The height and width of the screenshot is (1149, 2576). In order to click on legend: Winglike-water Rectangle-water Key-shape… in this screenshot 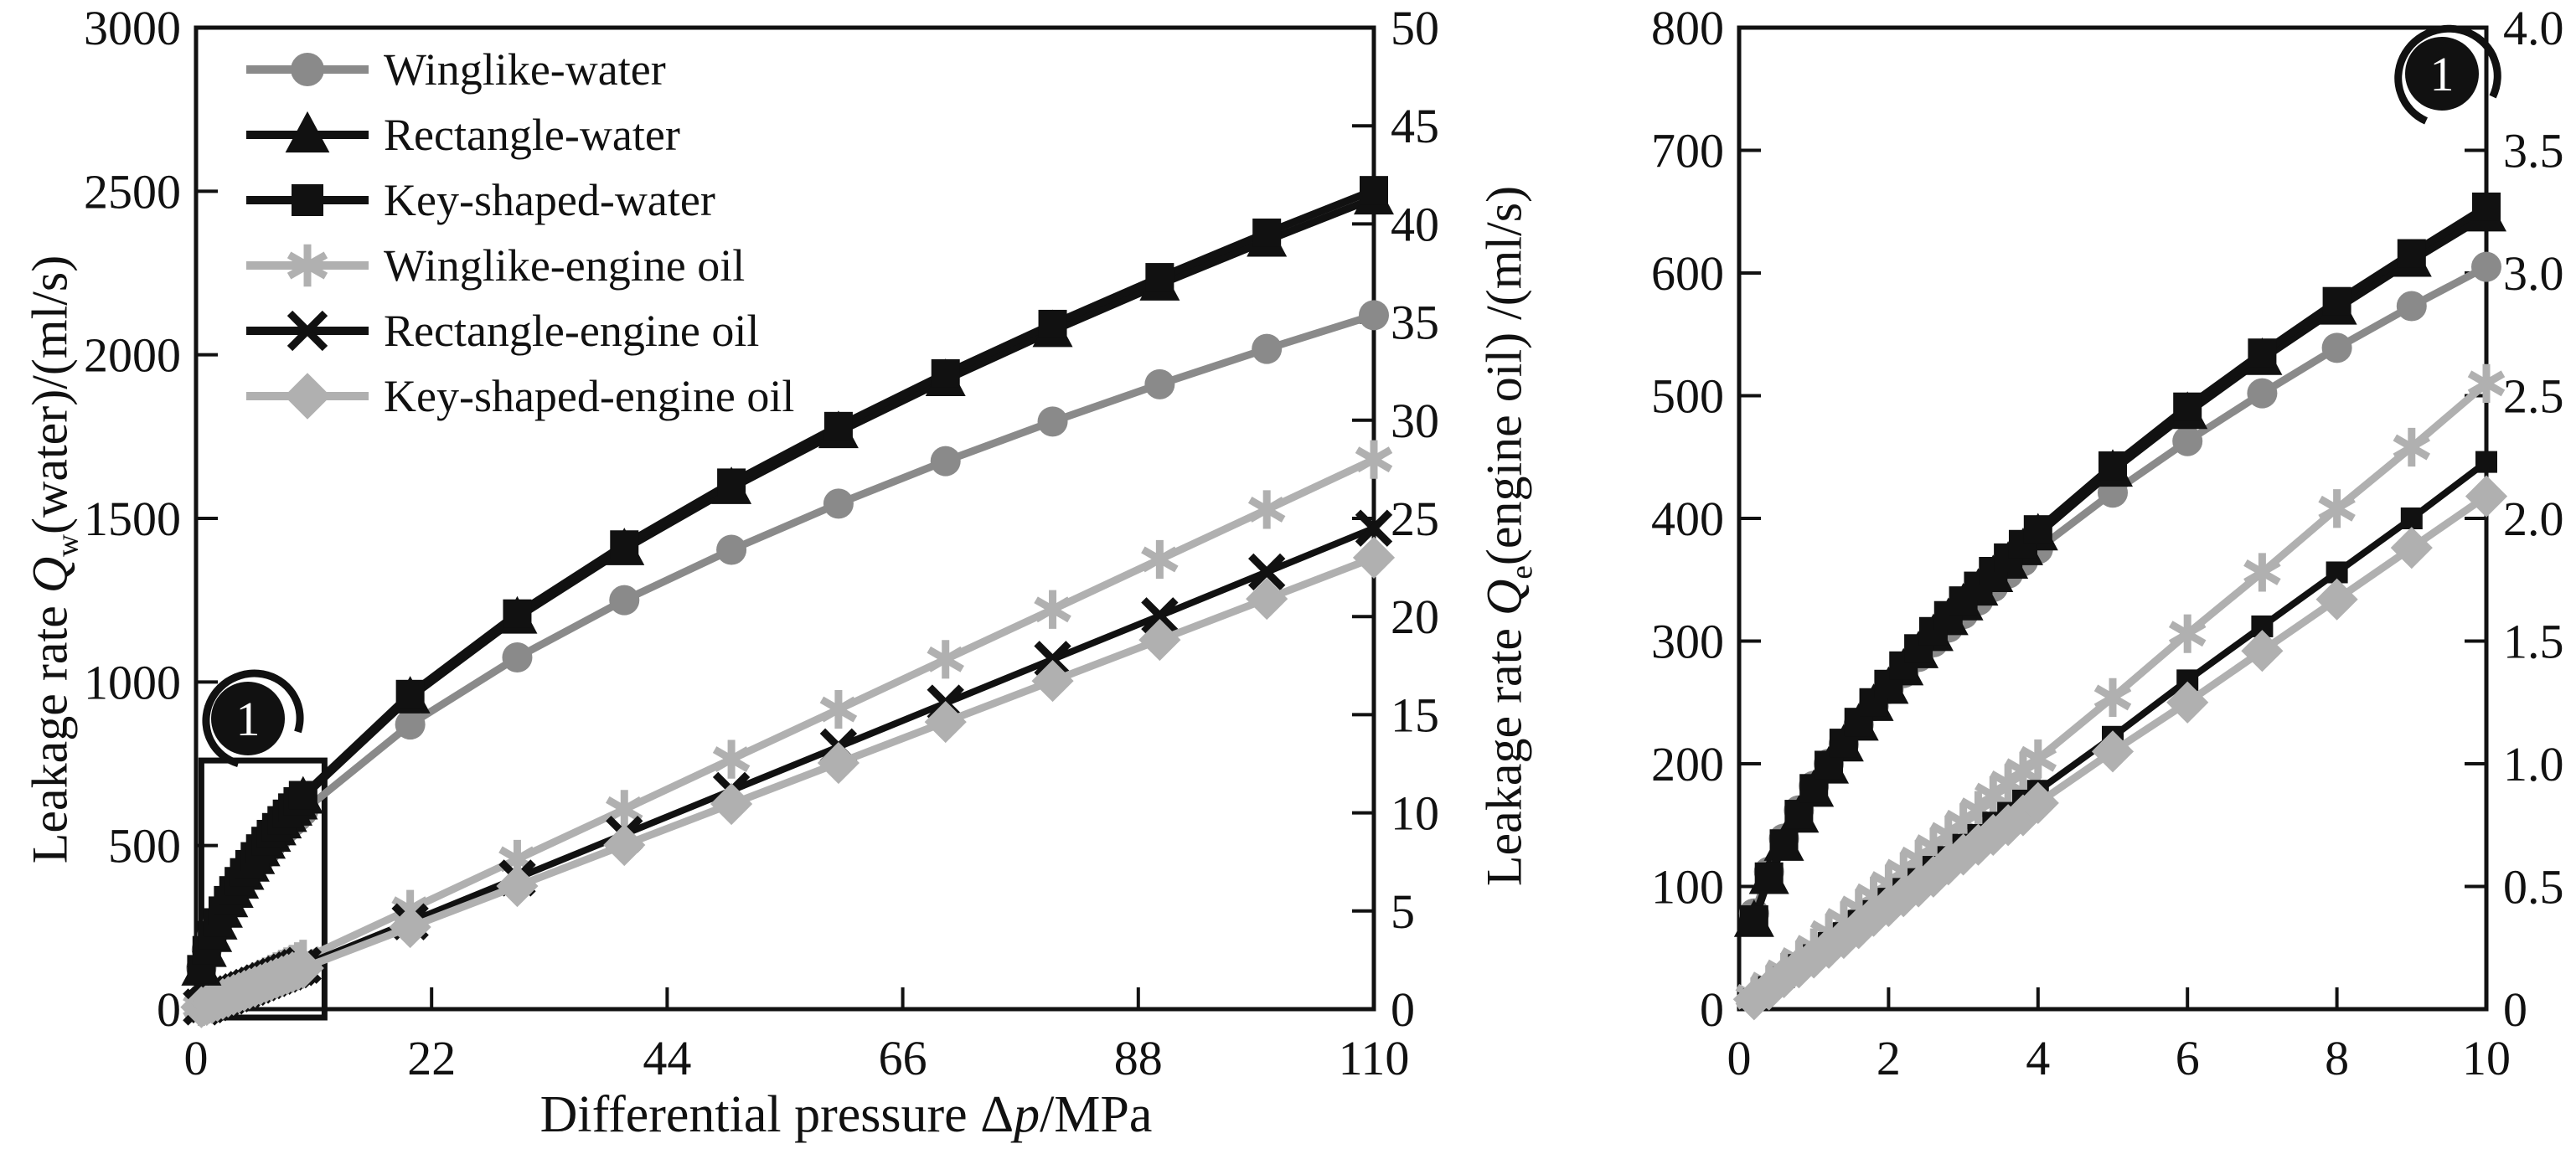, I will do `click(519, 233)`.